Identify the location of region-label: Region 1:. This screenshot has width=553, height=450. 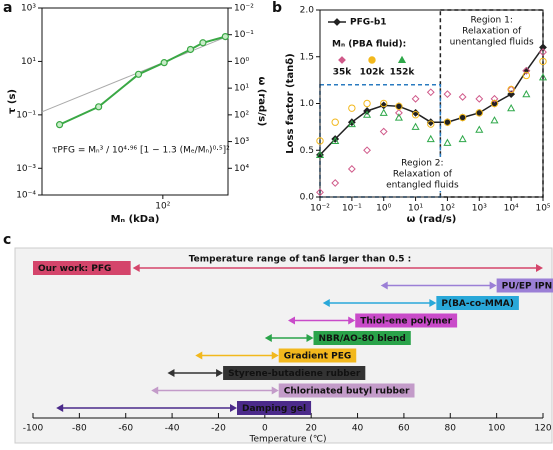
(491, 21).